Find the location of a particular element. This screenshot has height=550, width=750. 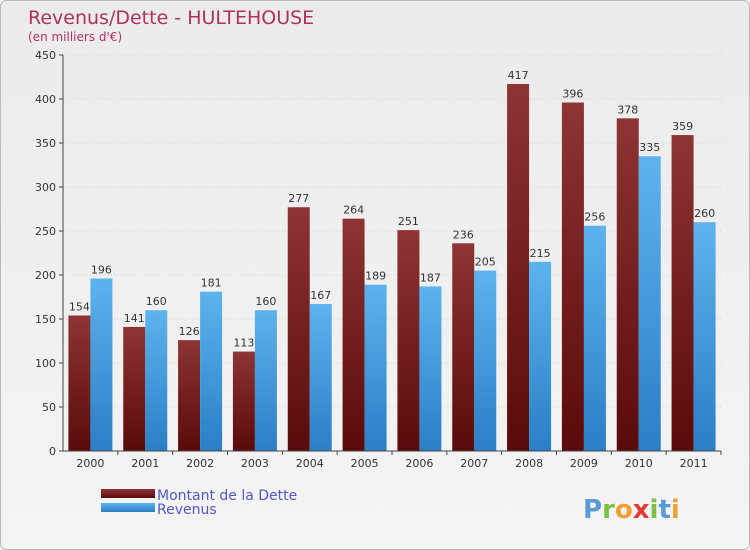

logo-letter: r is located at coordinates (608, 510).